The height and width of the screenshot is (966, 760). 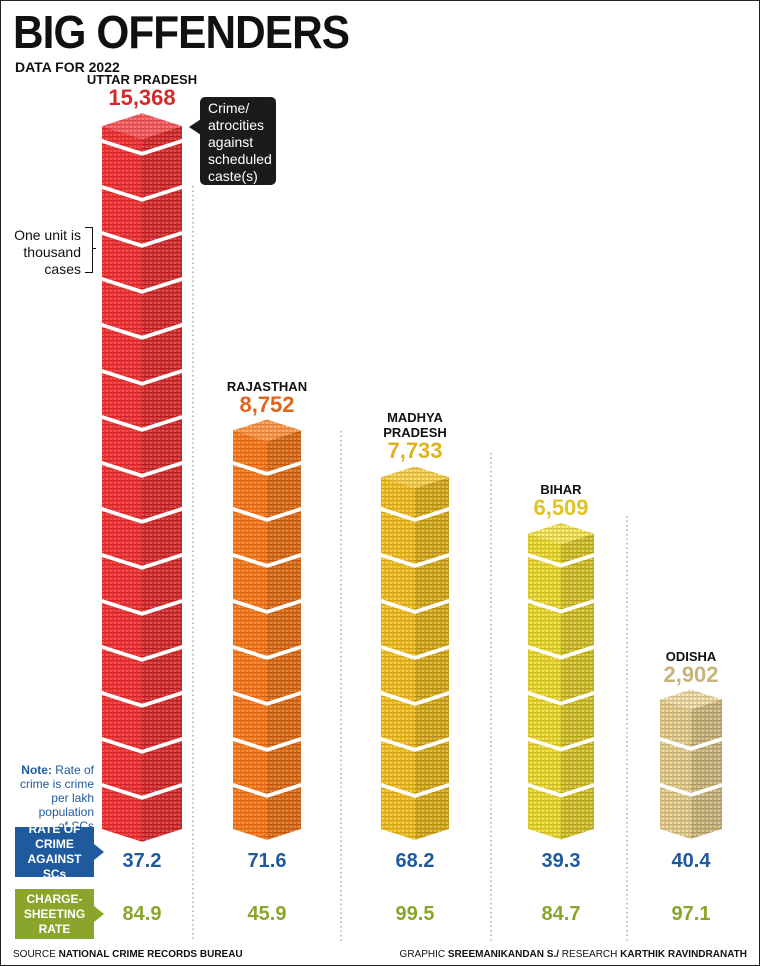 I want to click on bar-madhya-pradesh, so click(x=415, y=653).